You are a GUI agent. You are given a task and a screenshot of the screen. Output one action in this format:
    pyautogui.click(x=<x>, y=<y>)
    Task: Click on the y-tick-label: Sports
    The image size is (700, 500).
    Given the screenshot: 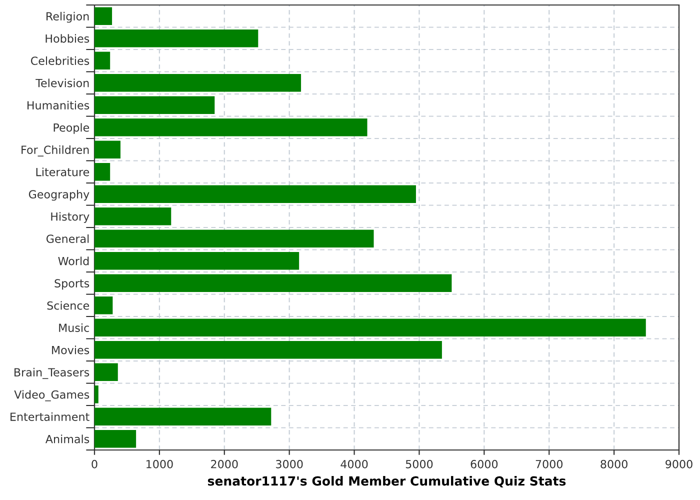 What is the action you would take?
    pyautogui.click(x=72, y=284)
    